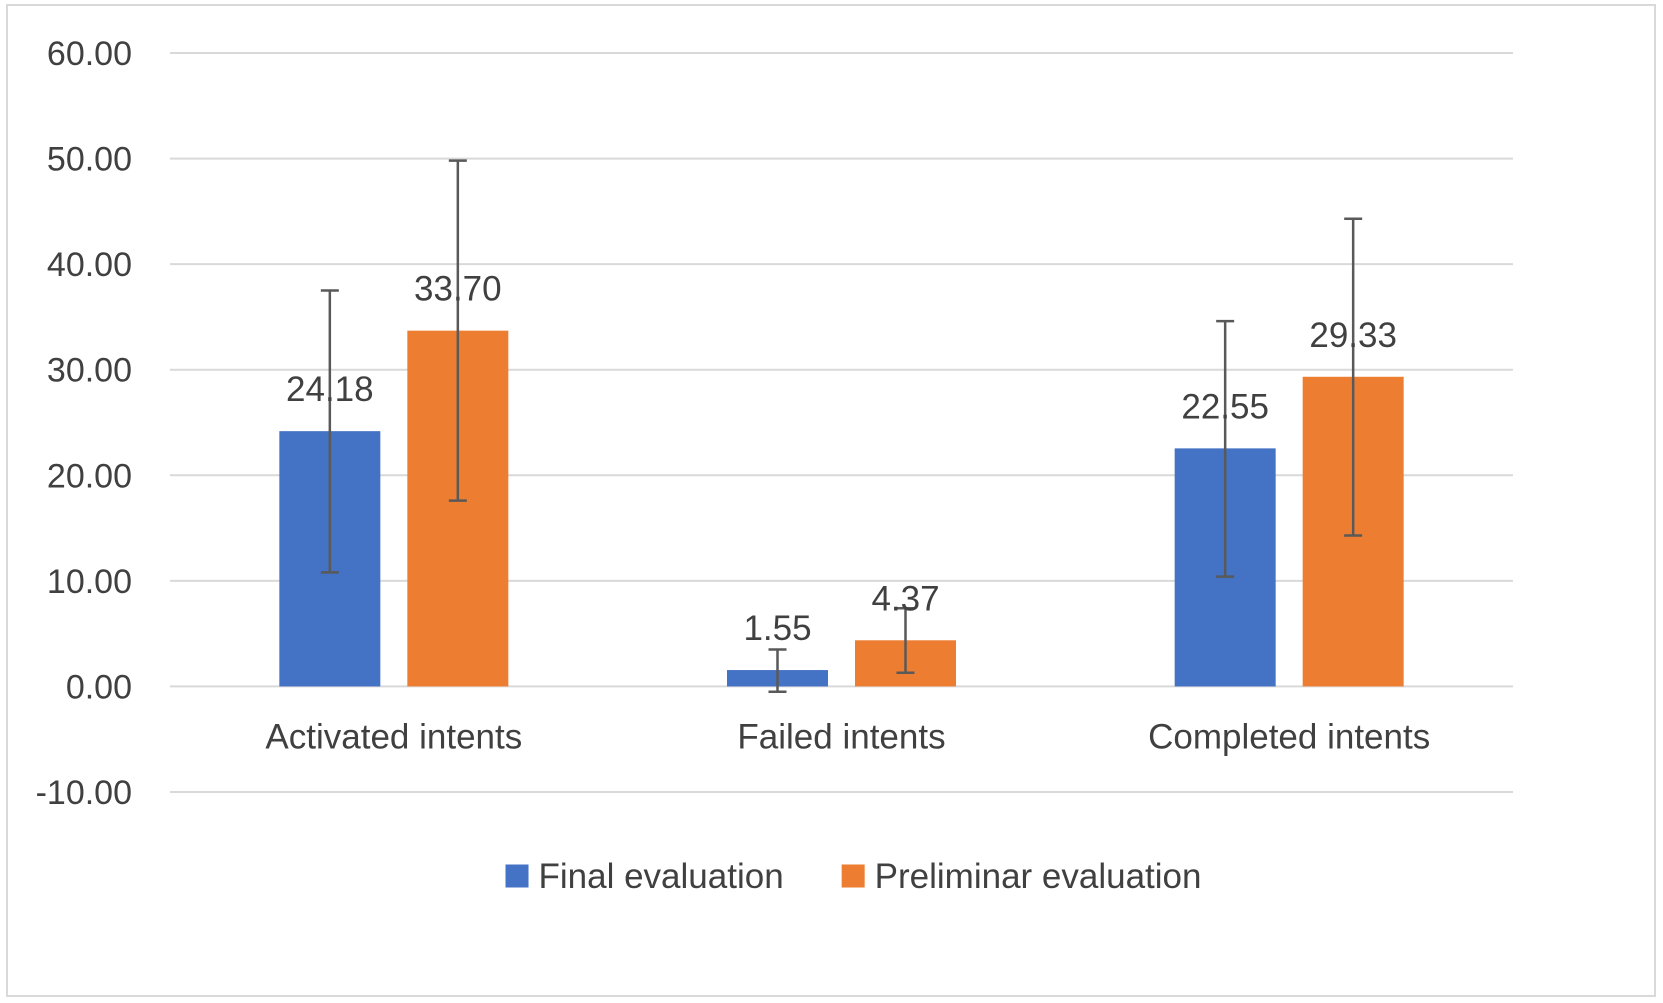 The image size is (1663, 1003). Describe the element at coordinates (458, 289) in the screenshot. I see `data-label: 33.70` at that location.